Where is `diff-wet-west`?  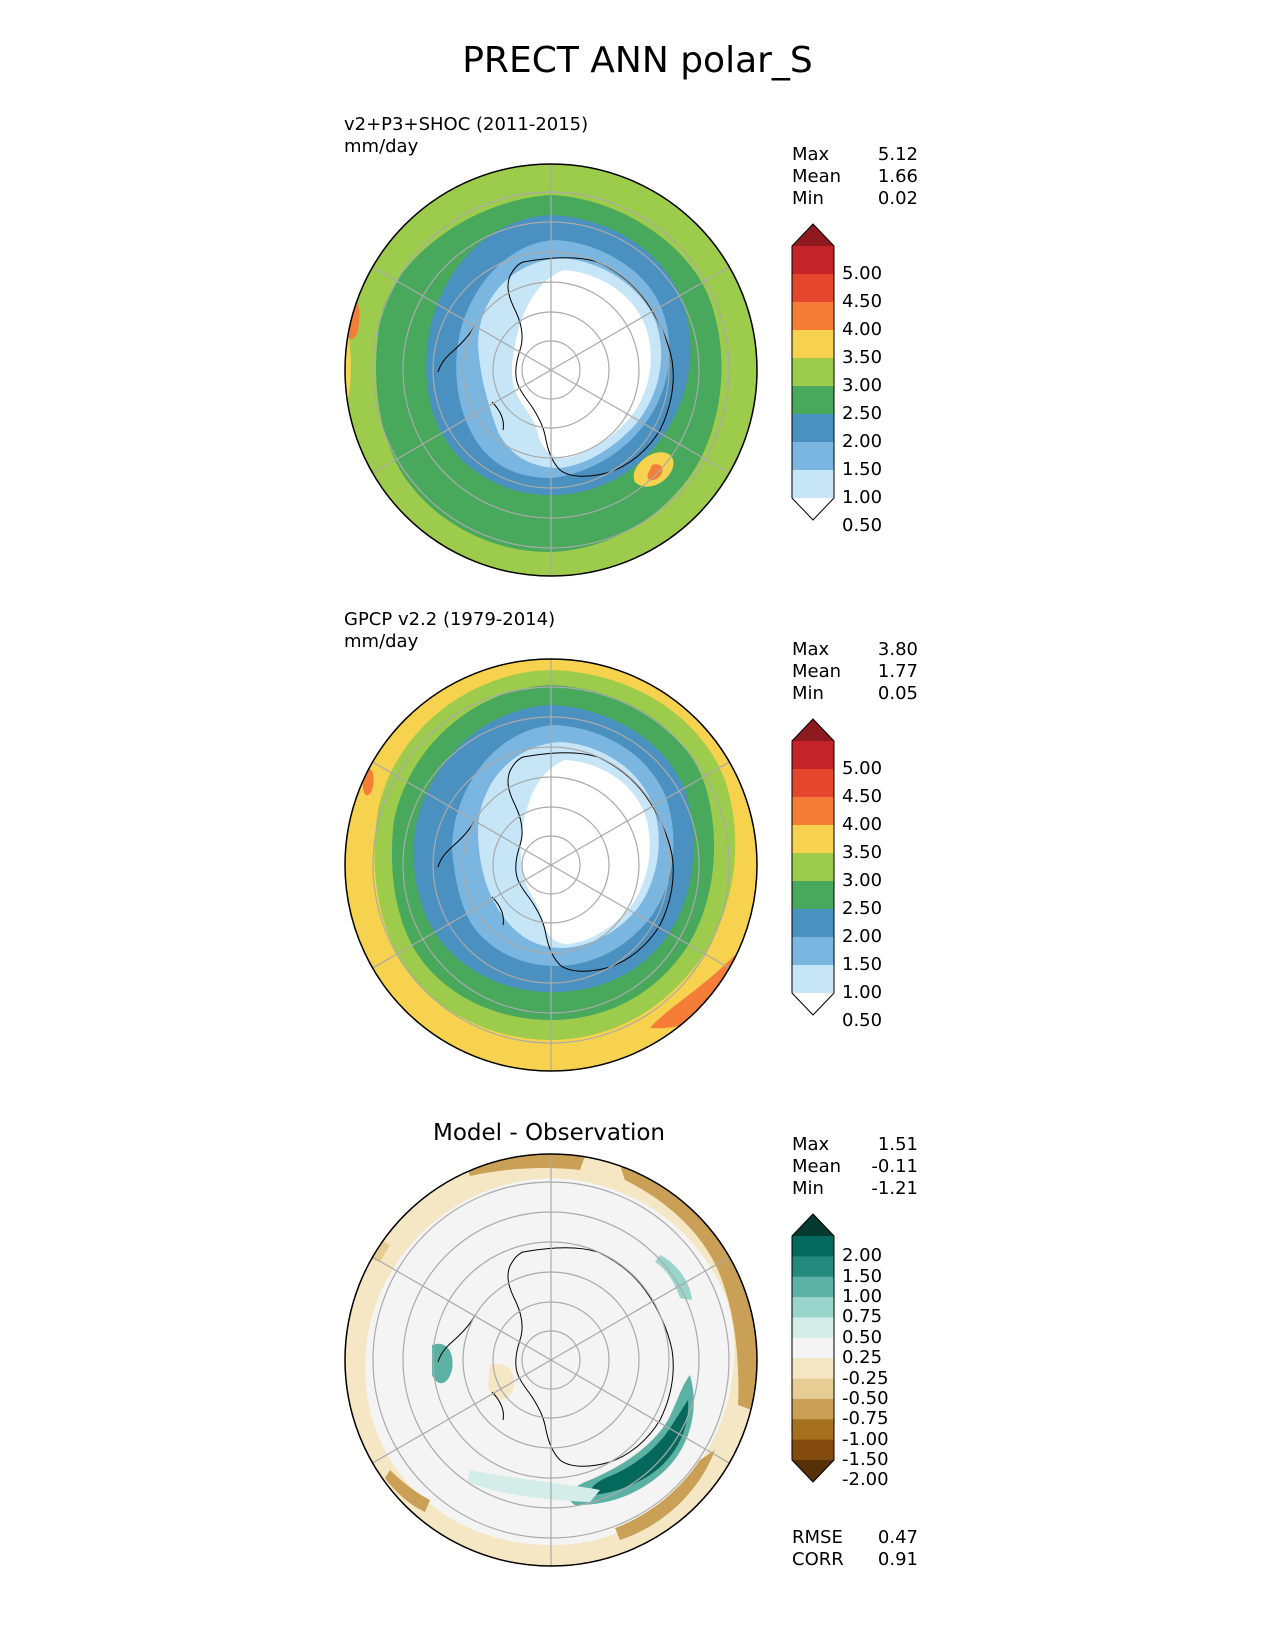
diff-wet-west is located at coordinates (442, 1363).